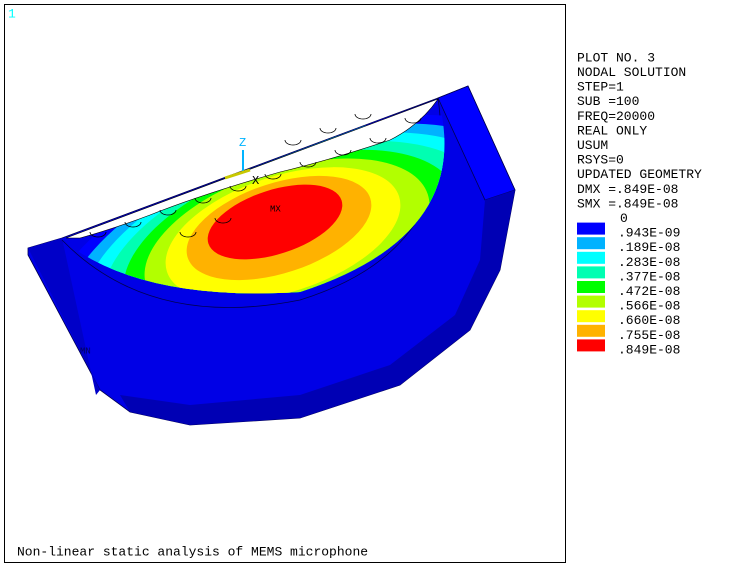 This screenshot has height=572, width=754. What do you see at coordinates (616, 57) in the screenshot?
I see `legend-header-line: PLOT NO. 3` at bounding box center [616, 57].